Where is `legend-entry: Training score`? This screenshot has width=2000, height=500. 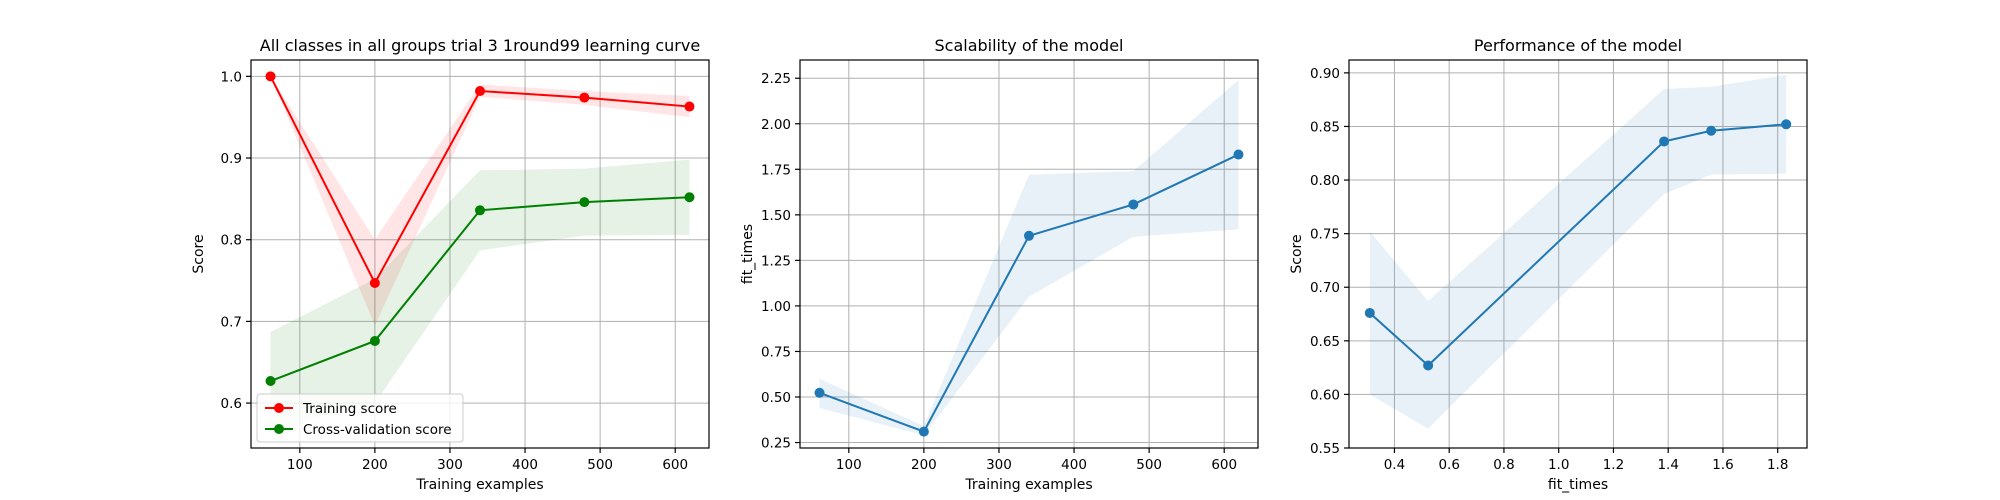
legend-entry: Training score is located at coordinates (349, 409).